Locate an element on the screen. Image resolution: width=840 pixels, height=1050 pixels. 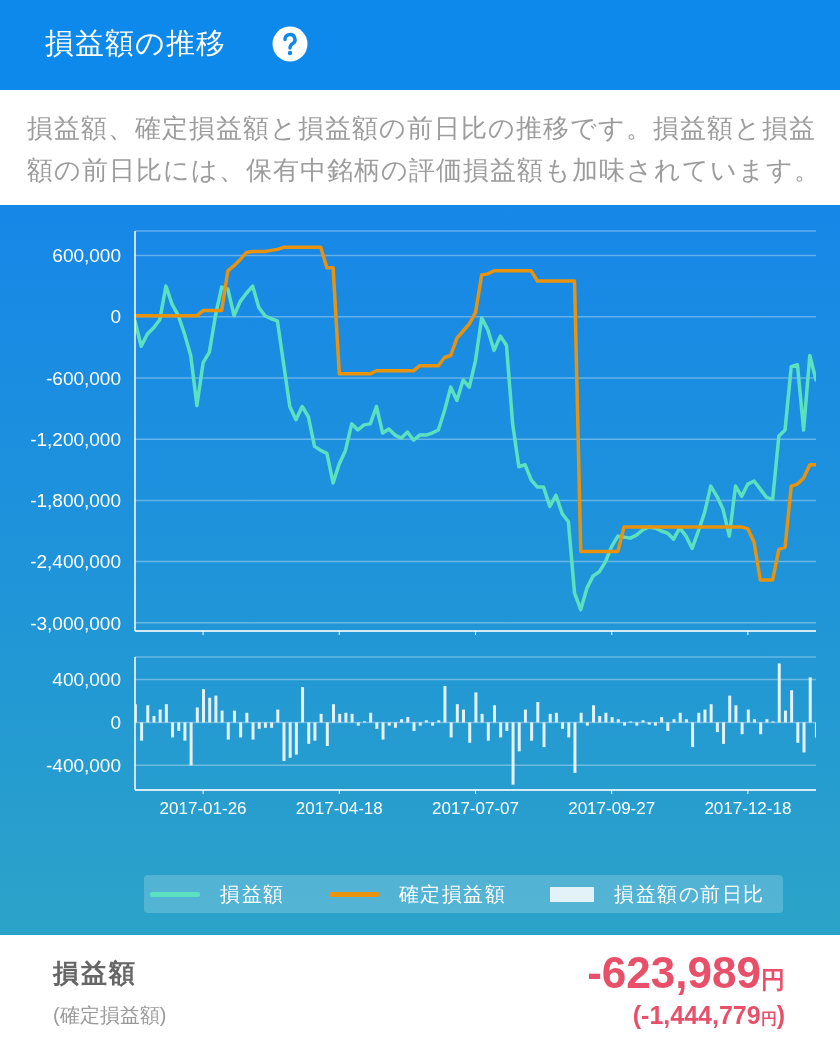
y-tick-label: -1,800,000 is located at coordinates (75, 501).